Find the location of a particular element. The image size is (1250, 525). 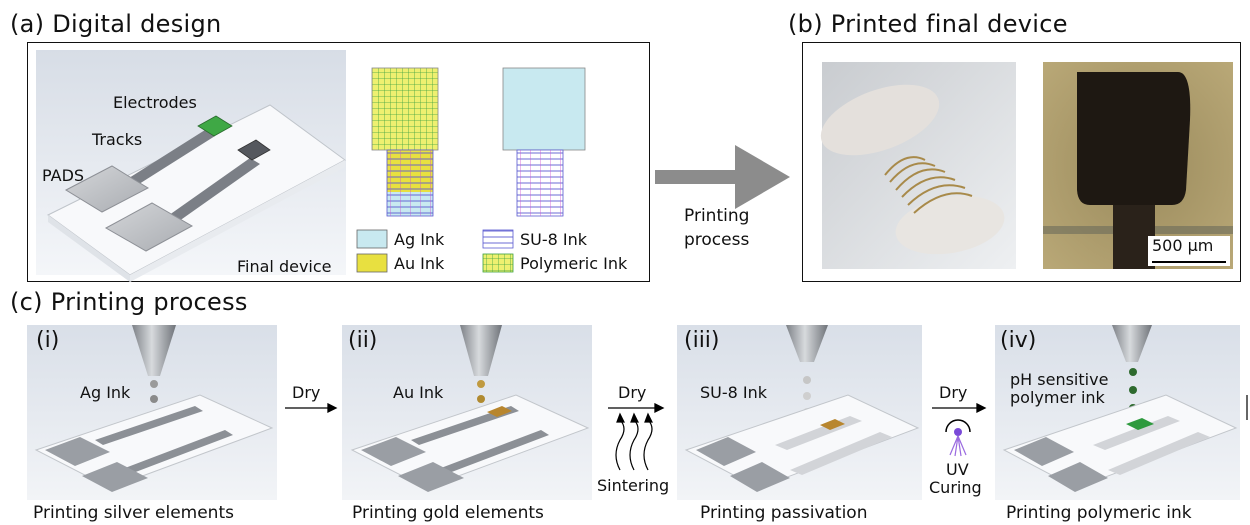

step-ii-number: (ii) is located at coordinates (363, 340).